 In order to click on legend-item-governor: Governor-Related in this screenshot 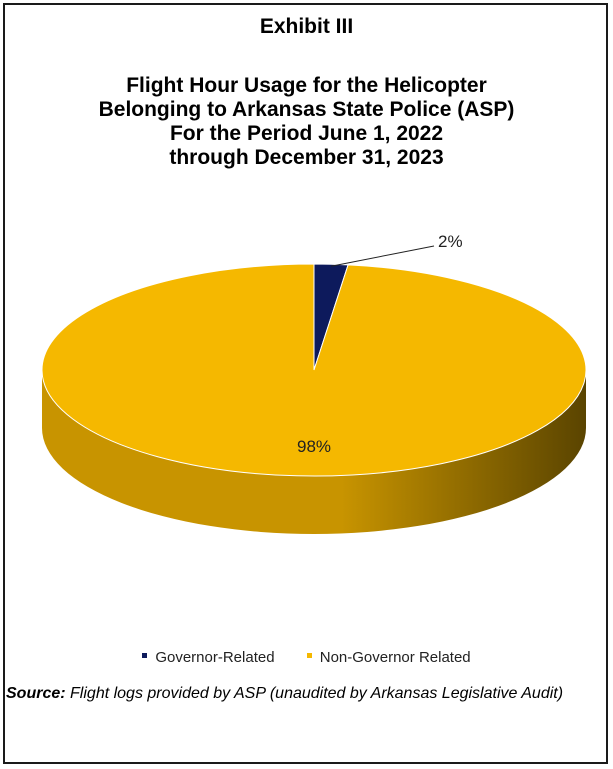, I will do `click(208, 657)`.